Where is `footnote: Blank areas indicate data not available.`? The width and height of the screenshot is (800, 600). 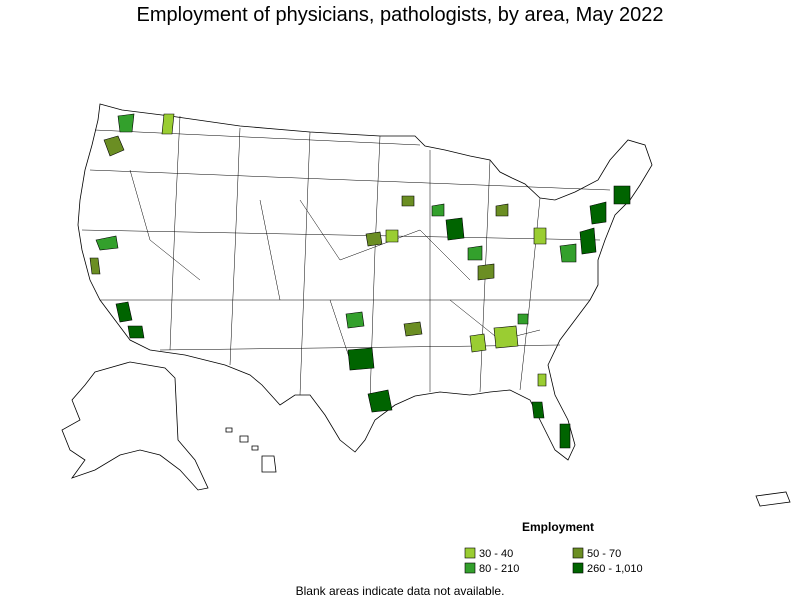
footnote: Blank areas indicate data not available. is located at coordinates (400, 591).